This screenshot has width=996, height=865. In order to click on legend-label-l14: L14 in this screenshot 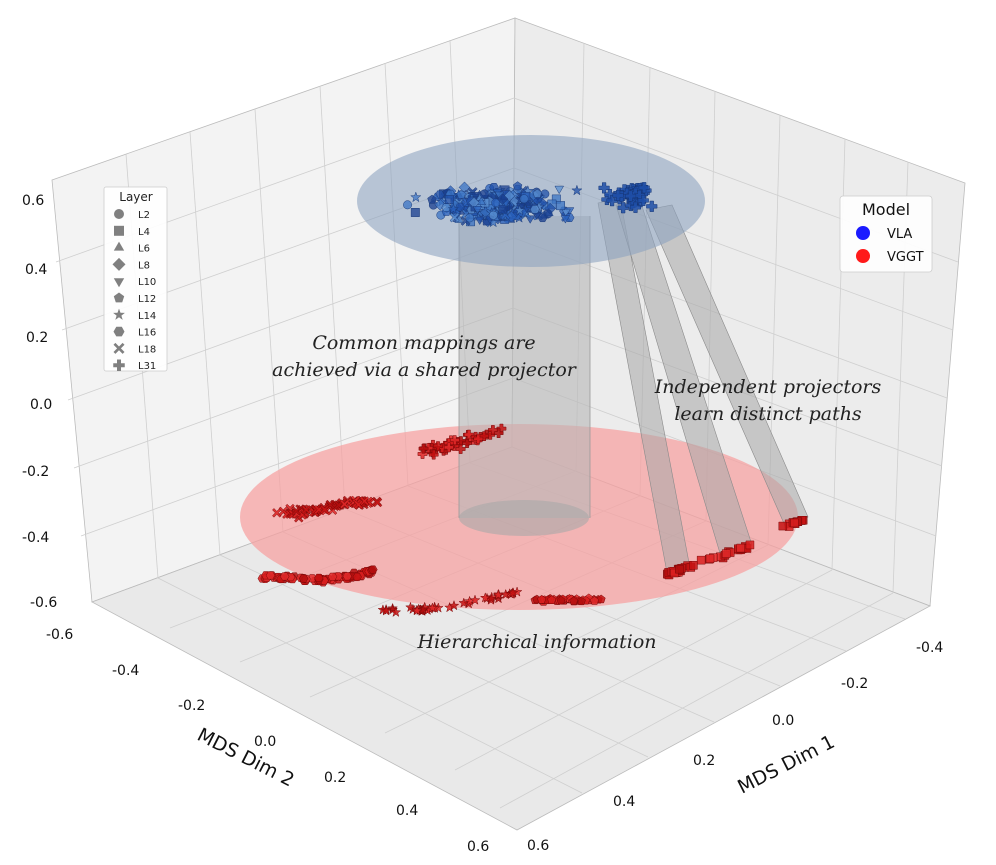, I will do `click(147, 316)`.